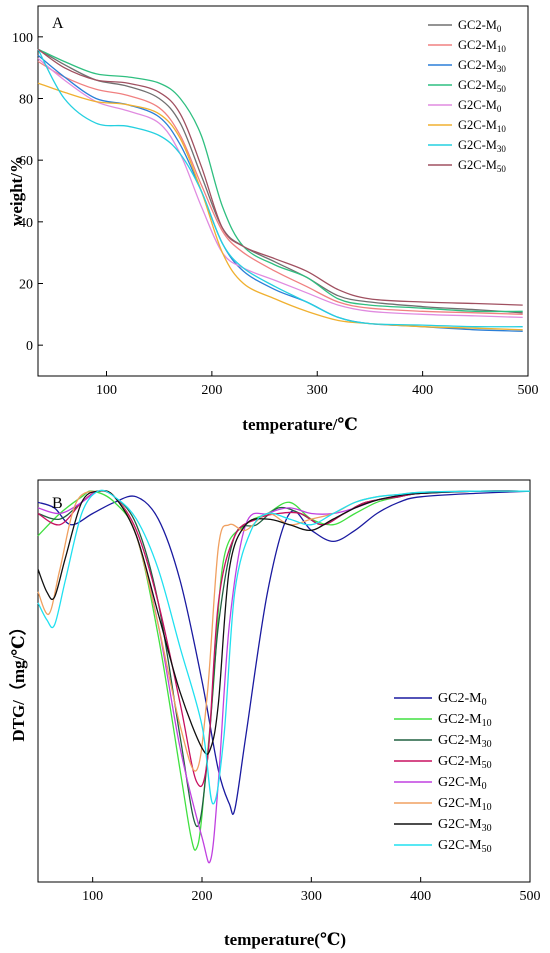 The image size is (550, 953). What do you see at coordinates (57, 503) in the screenshot?
I see `panel-label: B` at bounding box center [57, 503].